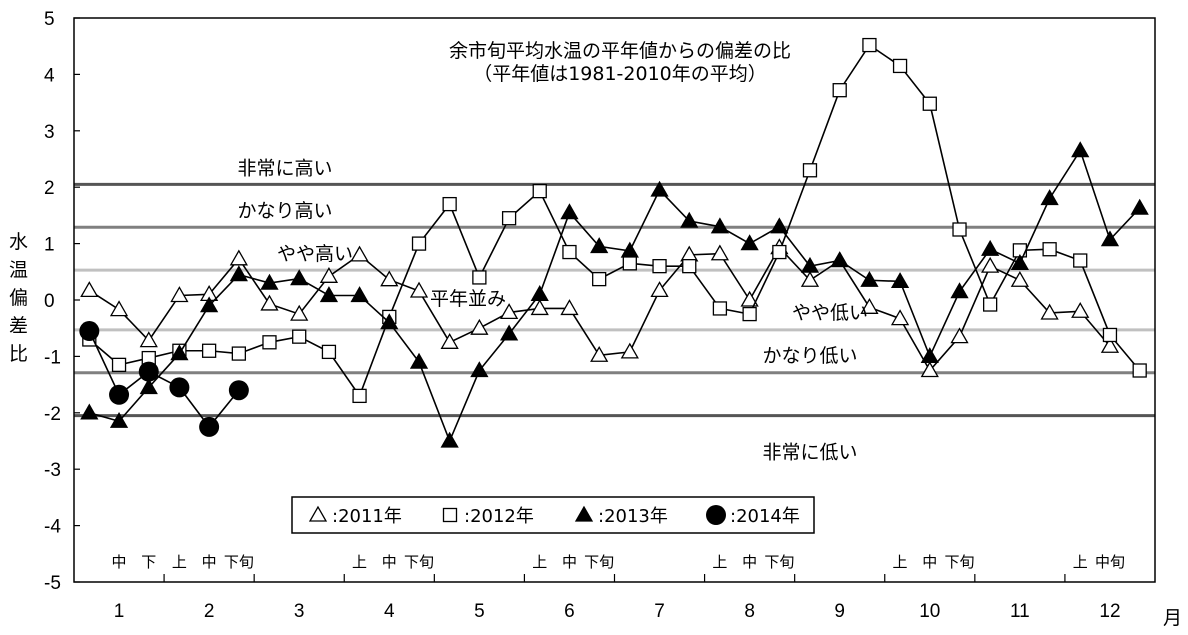 The height and width of the screenshot is (635, 1188). What do you see at coordinates (659, 611) in the screenshot?
I see `x-tick-label: 7` at bounding box center [659, 611].